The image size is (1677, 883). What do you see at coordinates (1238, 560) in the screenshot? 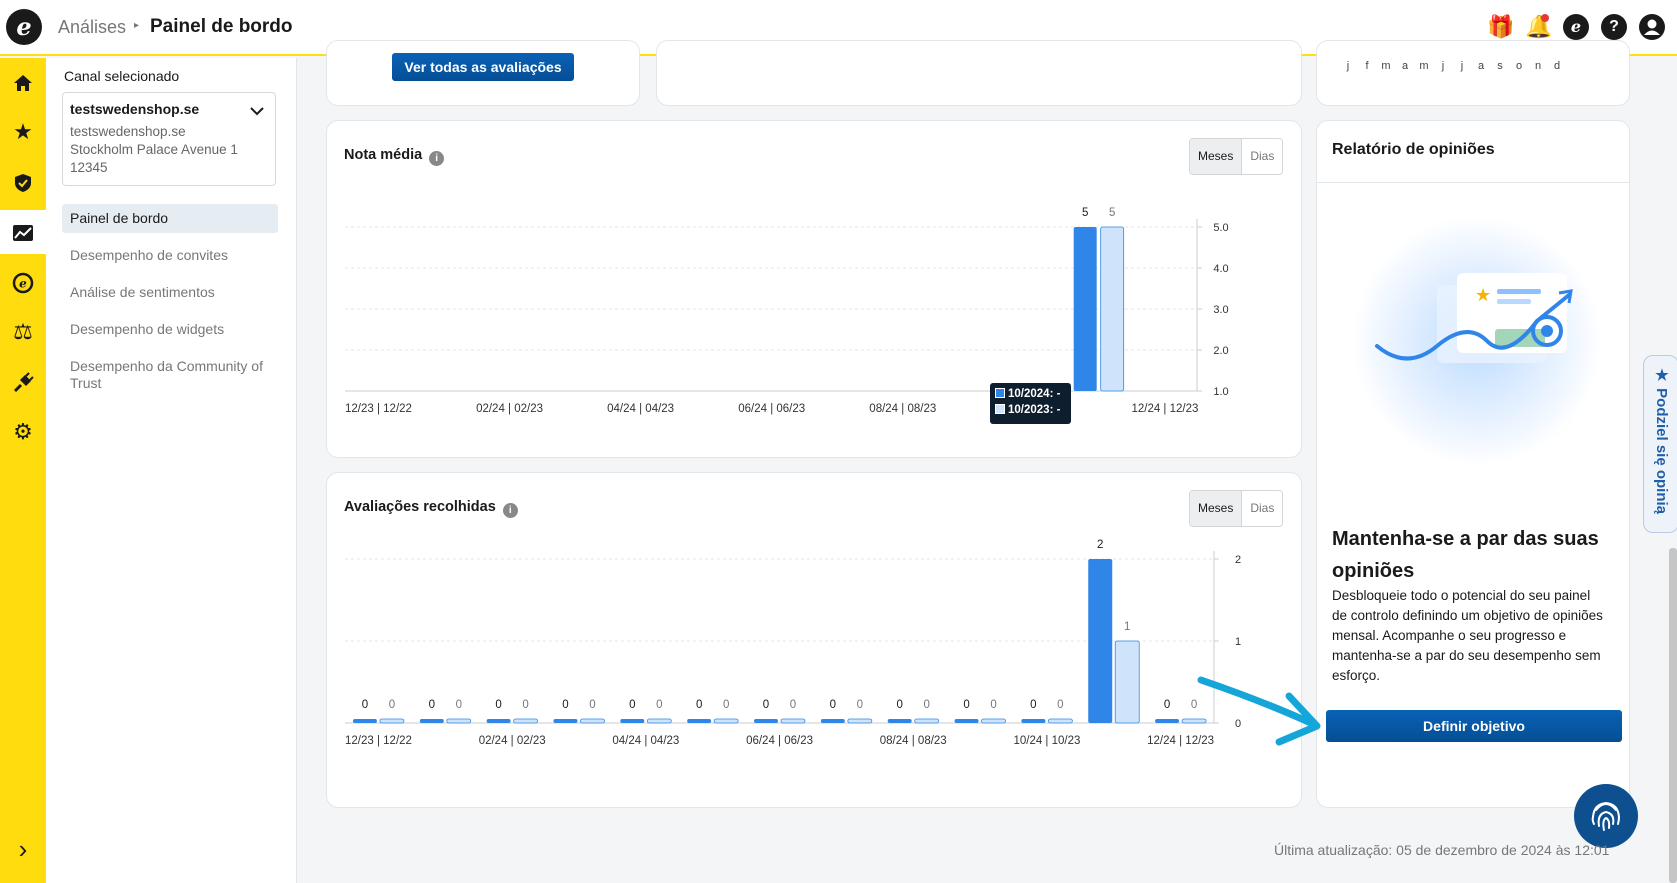
I see `y-tick-label: 2` at bounding box center [1238, 560].